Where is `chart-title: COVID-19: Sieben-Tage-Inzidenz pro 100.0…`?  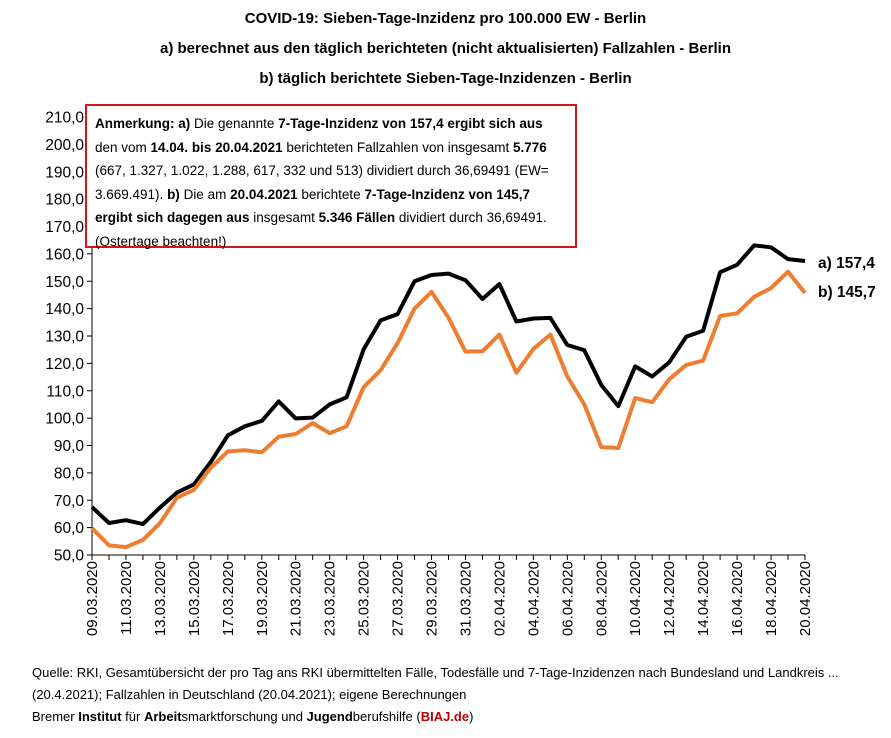
chart-title: COVID-19: Sieben-Tage-Inzidenz pro 100.0… is located at coordinates (445, 18).